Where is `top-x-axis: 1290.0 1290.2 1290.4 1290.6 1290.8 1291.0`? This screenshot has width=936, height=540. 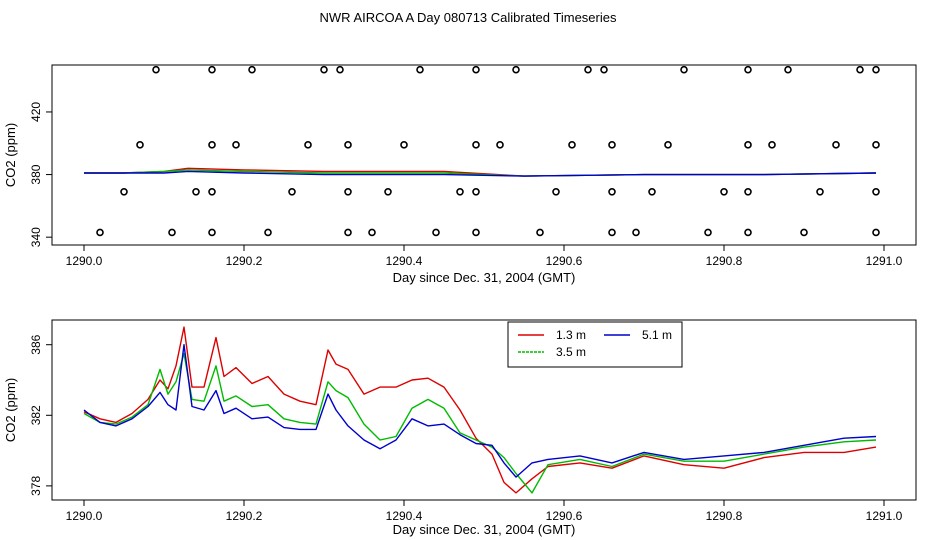 top-x-axis: 1290.0 1290.2 1290.4 1290.6 1290.8 1291.0 is located at coordinates (484, 256).